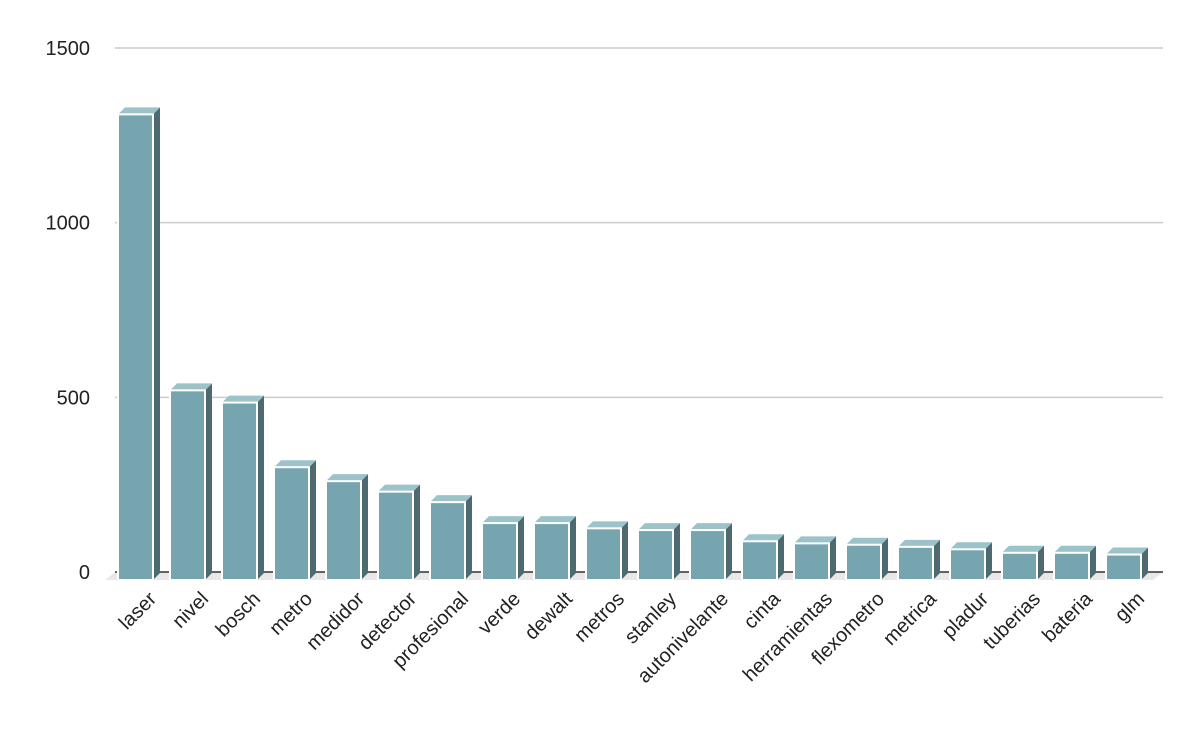  Describe the element at coordinates (683, 638) in the screenshot. I see `x-tick-label: autonivelante` at that location.